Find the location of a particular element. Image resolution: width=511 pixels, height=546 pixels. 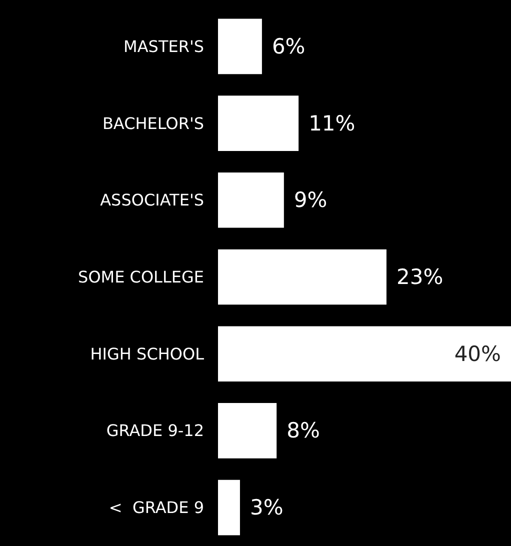

y-tick-label: GRADE 9-12 is located at coordinates (155, 430).